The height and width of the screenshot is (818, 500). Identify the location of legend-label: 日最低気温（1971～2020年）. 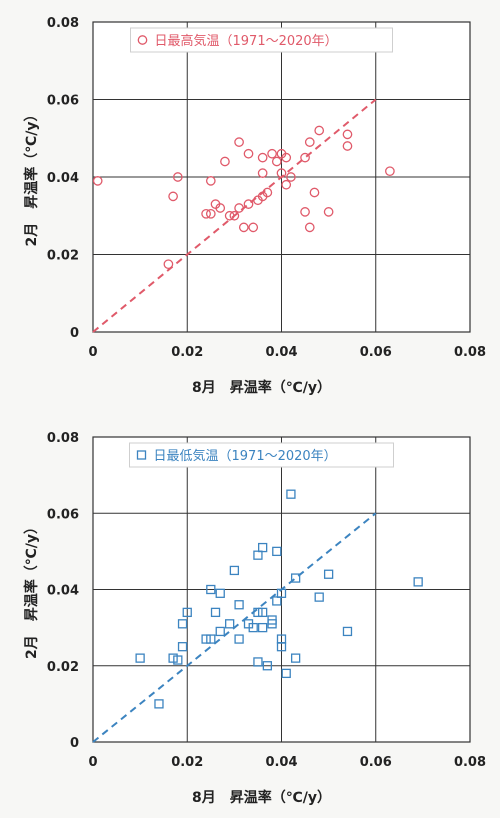
(245, 456).